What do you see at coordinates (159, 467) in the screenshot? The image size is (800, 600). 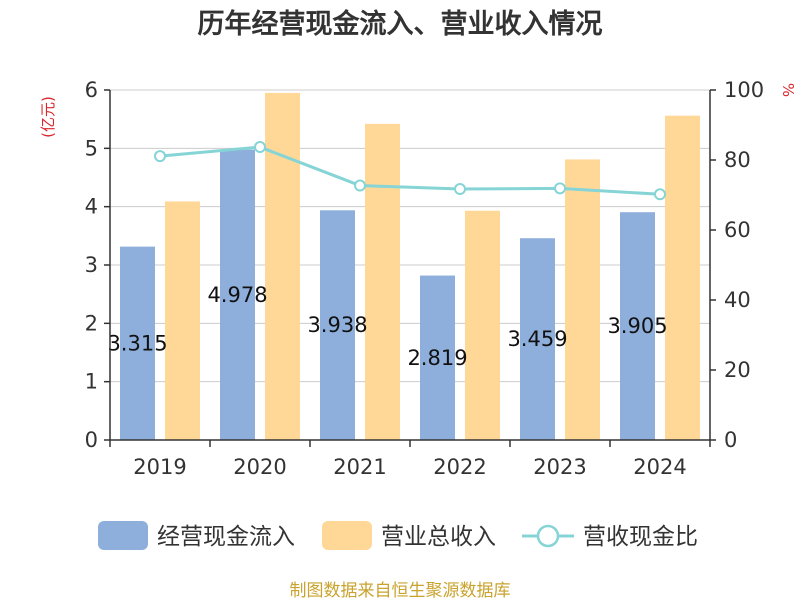 I see `x-tick-label: 2019` at bounding box center [159, 467].